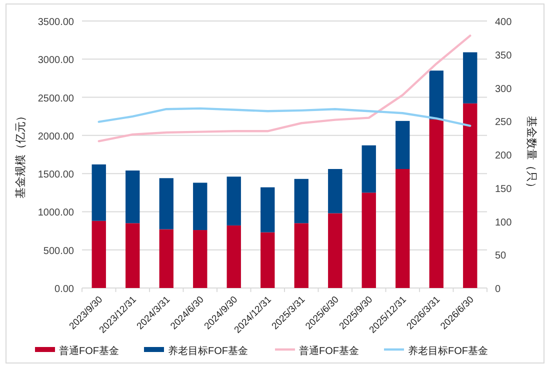 This screenshot has height=367, width=550. I want to click on y-tick-label: 0.00, so click(64, 289).